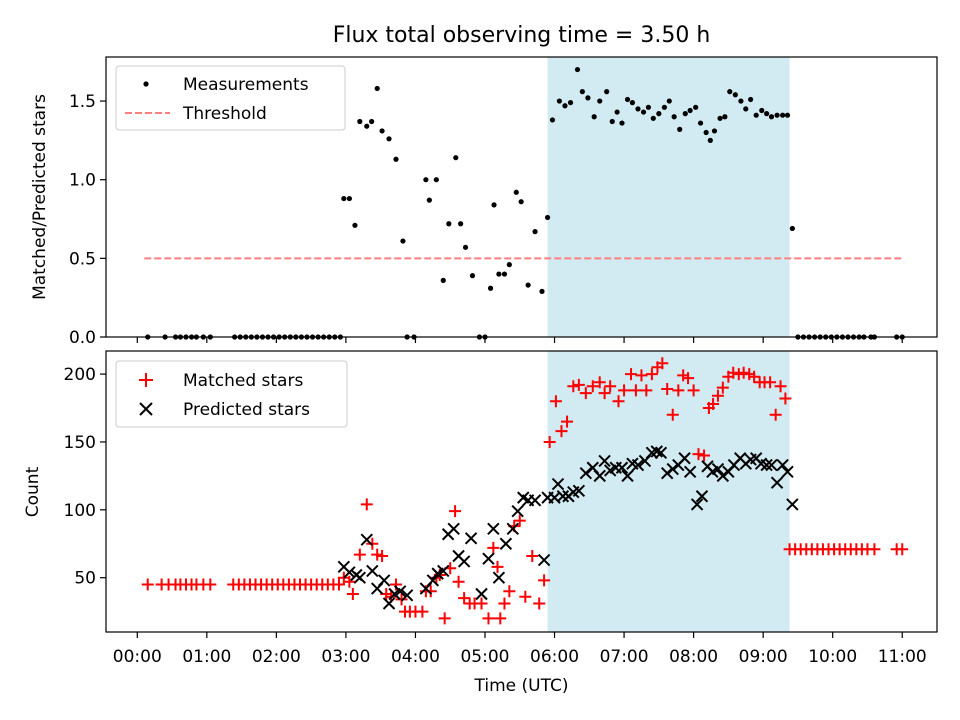 The height and width of the screenshot is (720, 960). What do you see at coordinates (82, 338) in the screenshot?
I see `y-tick-label: 0.0` at bounding box center [82, 338].